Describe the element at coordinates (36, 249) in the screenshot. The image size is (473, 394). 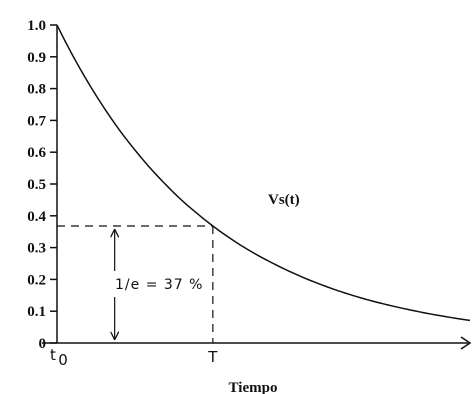
I see `y-tick-label: 0.3` at that location.